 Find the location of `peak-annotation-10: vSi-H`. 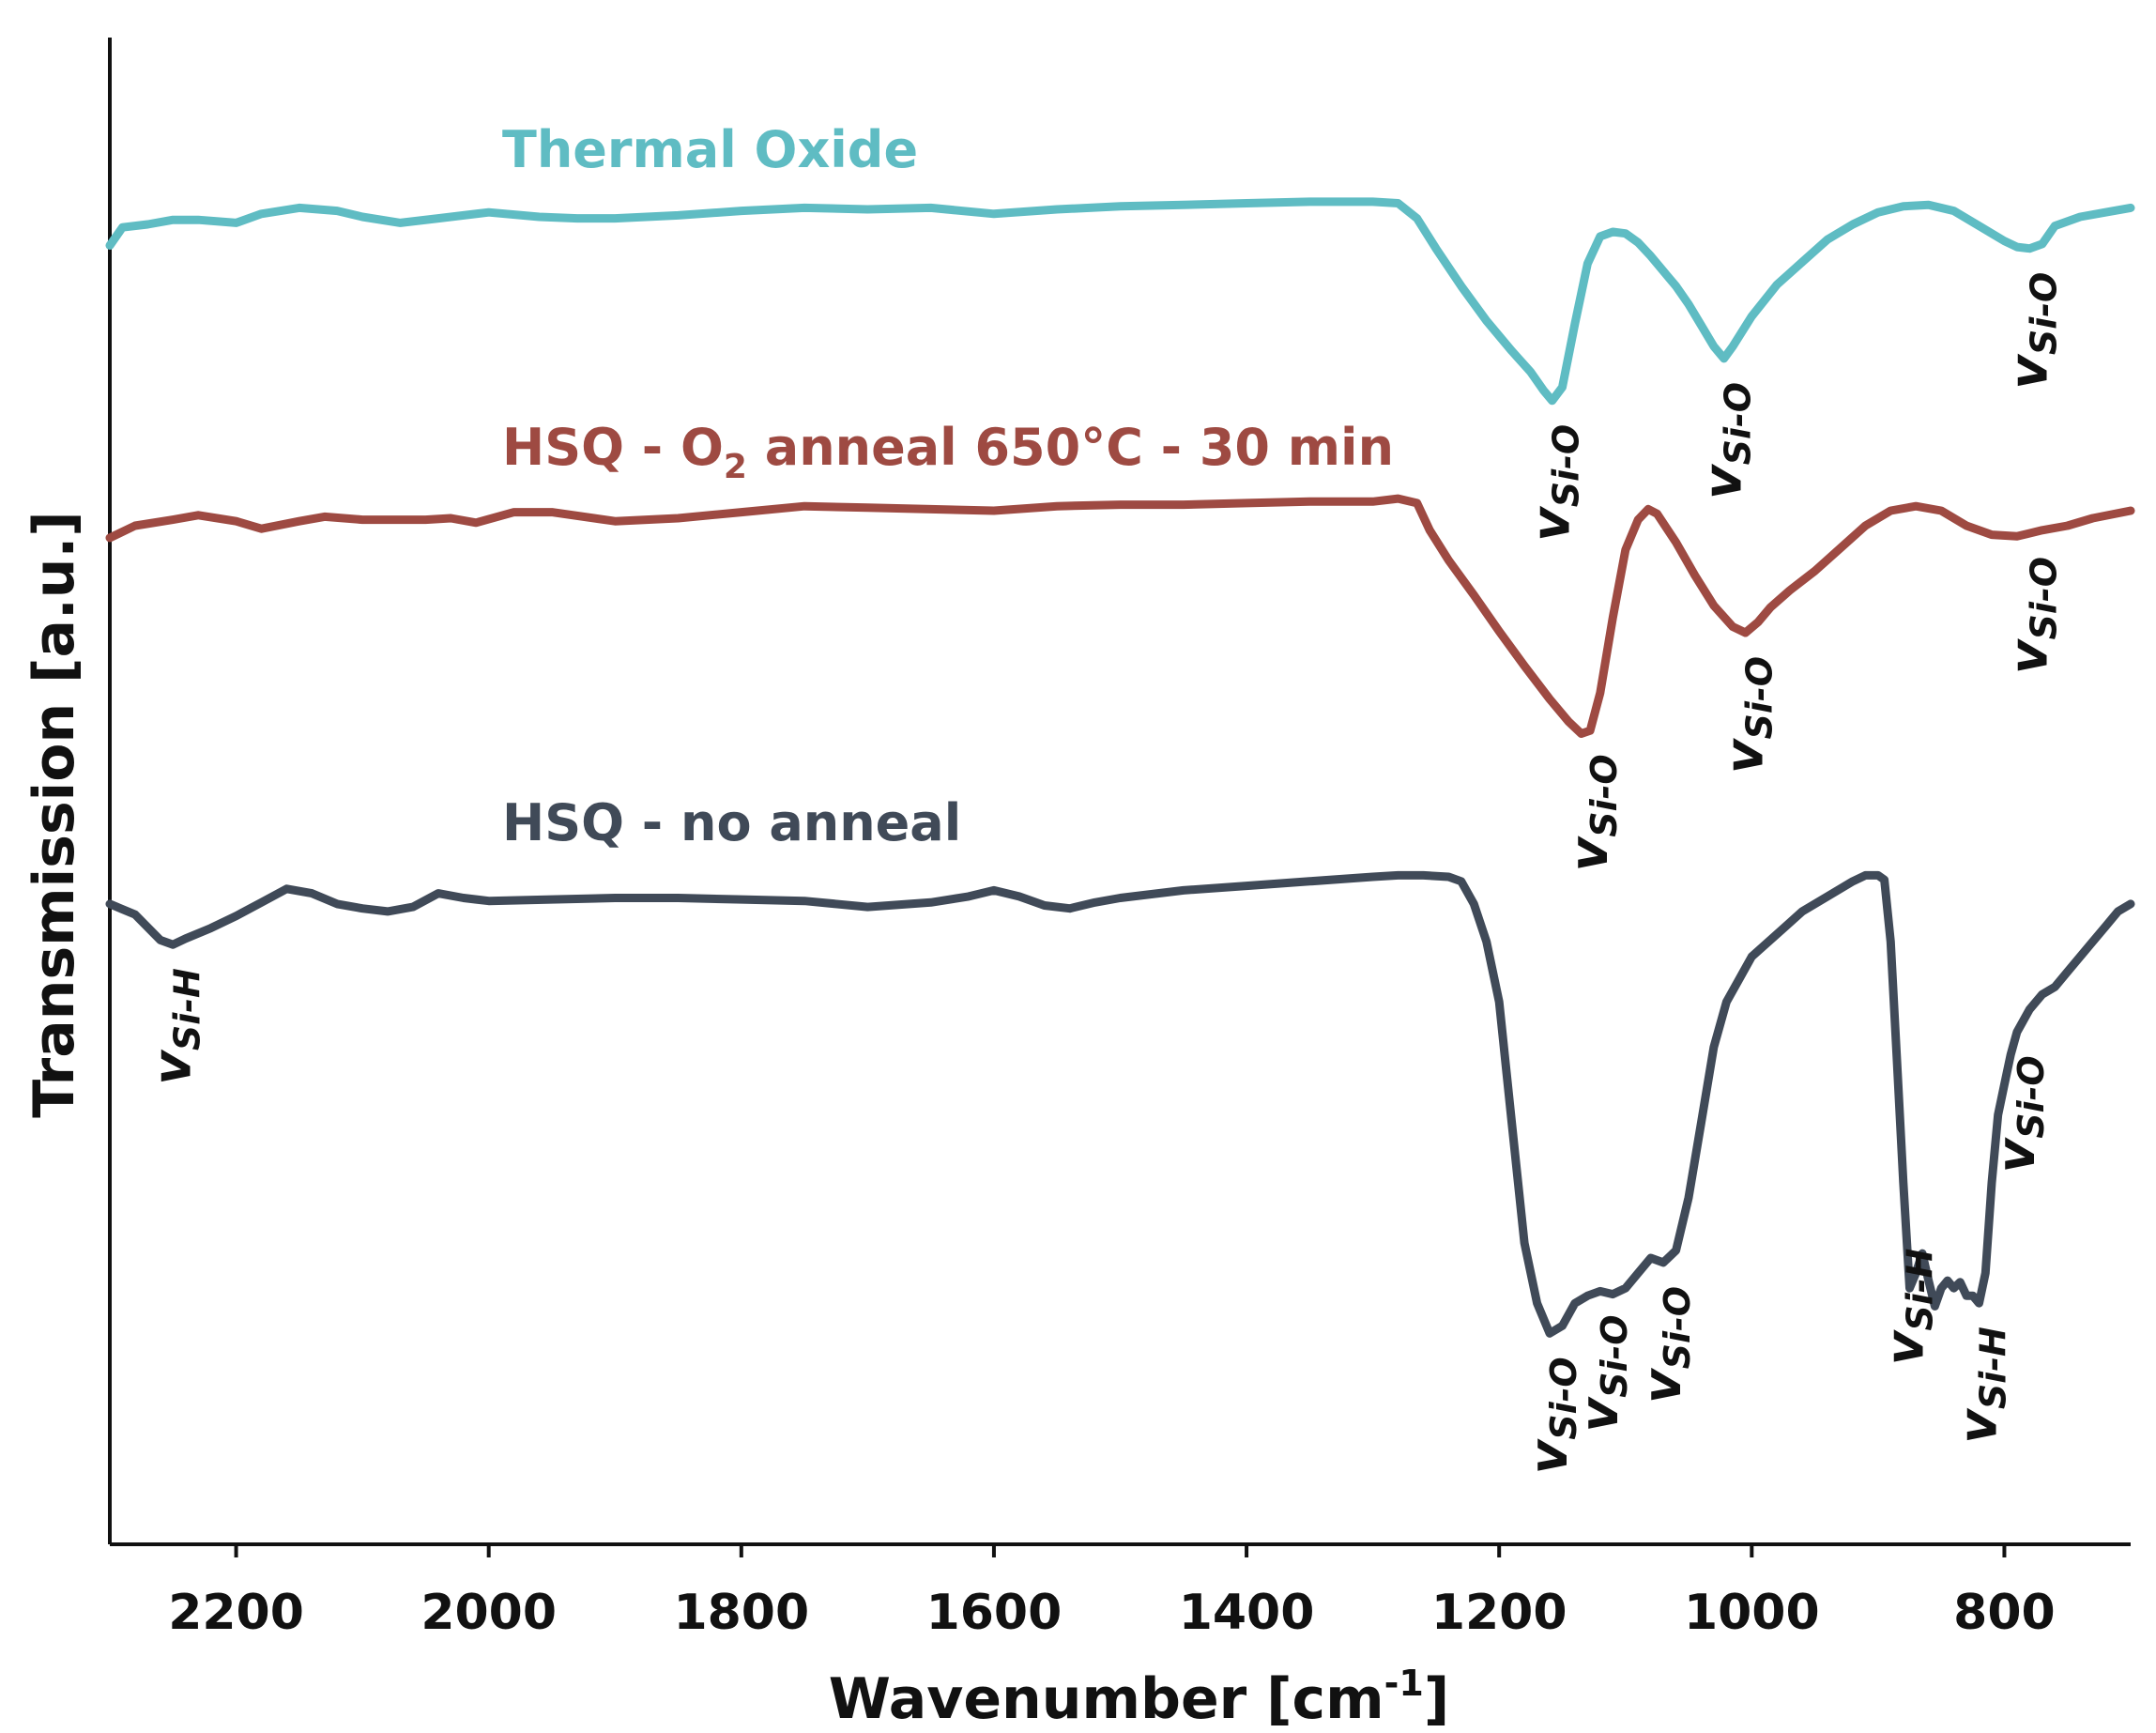

peak-annotation-10: vSi-H is located at coordinates (1908, 1307).